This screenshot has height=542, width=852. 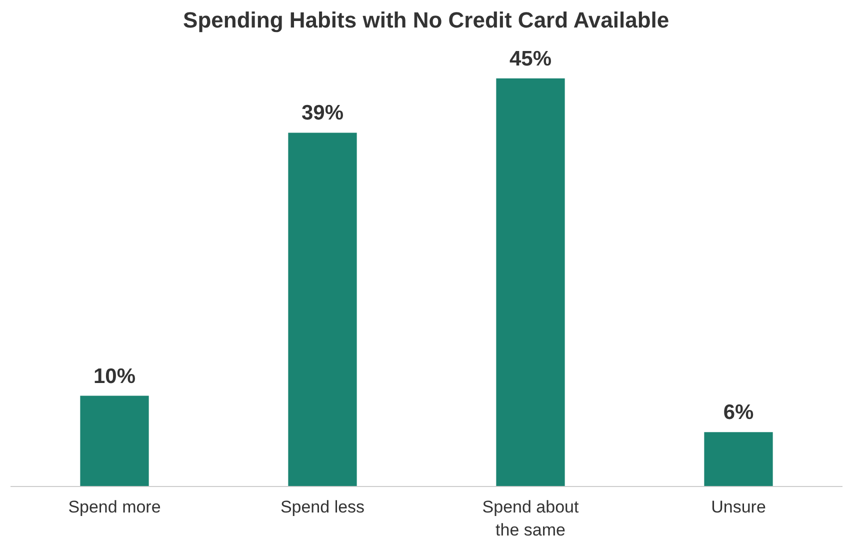 I want to click on x-tick-label: Spend more, so click(x=114, y=507).